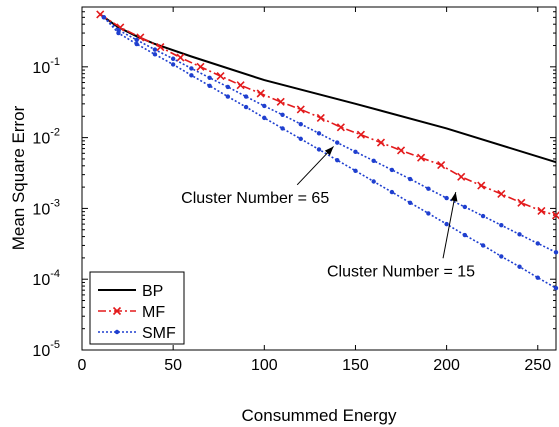  Describe the element at coordinates (401, 271) in the screenshot. I see `annotation-text: Cluster Number = 15` at that location.